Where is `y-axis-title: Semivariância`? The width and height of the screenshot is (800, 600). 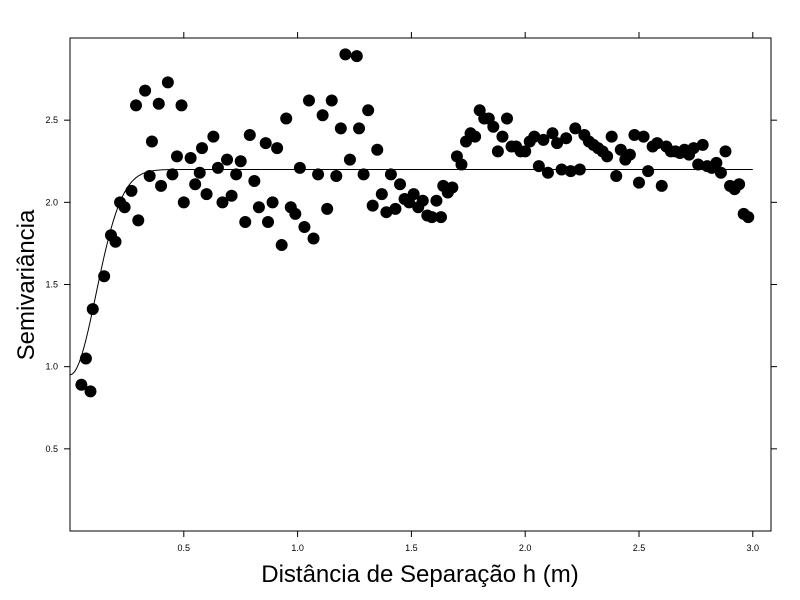
y-axis-title: Semivariância is located at coordinates (26, 284).